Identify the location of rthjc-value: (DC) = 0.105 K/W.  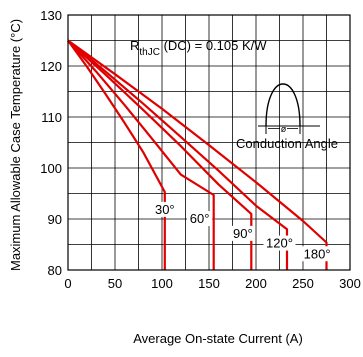
(213, 45).